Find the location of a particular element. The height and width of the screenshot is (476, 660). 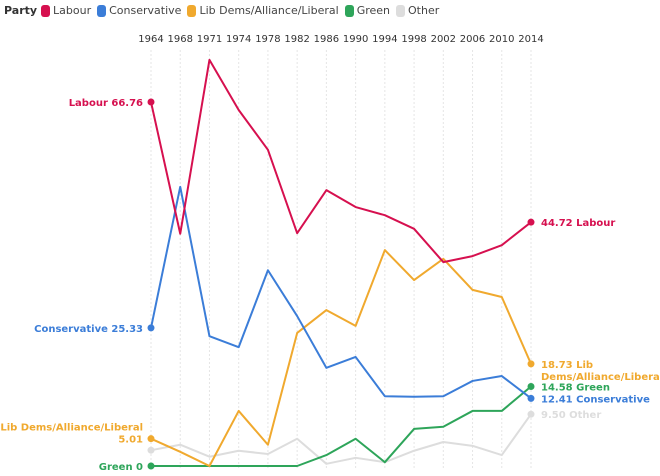

series-line-other is located at coordinates (341, 439).